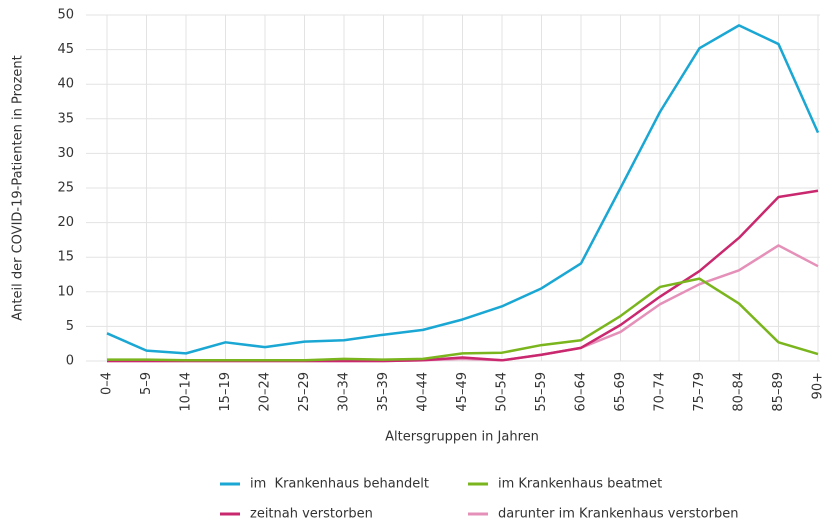 This screenshot has width=830, height=521. I want to click on y-axis-label: Anteil der COVID-19-Patienten in Prozent, so click(18, 187).